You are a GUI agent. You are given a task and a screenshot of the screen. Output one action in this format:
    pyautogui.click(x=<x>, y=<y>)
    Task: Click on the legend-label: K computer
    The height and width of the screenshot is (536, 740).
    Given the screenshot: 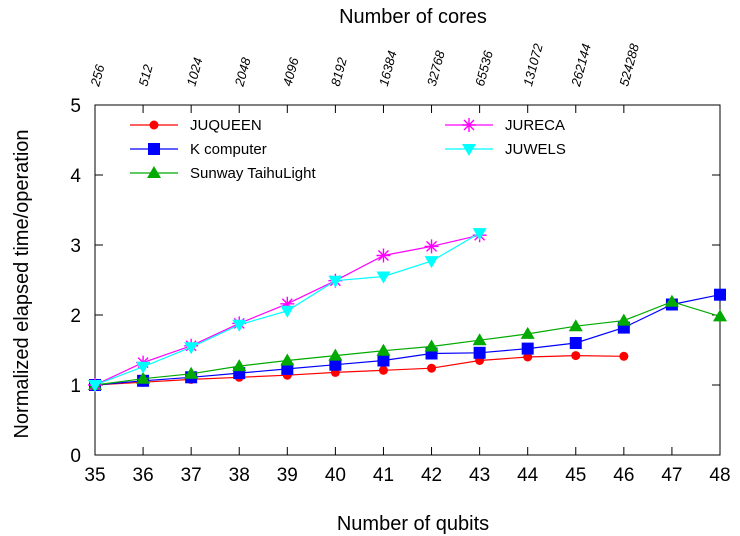 What is the action you would take?
    pyautogui.click(x=228, y=149)
    